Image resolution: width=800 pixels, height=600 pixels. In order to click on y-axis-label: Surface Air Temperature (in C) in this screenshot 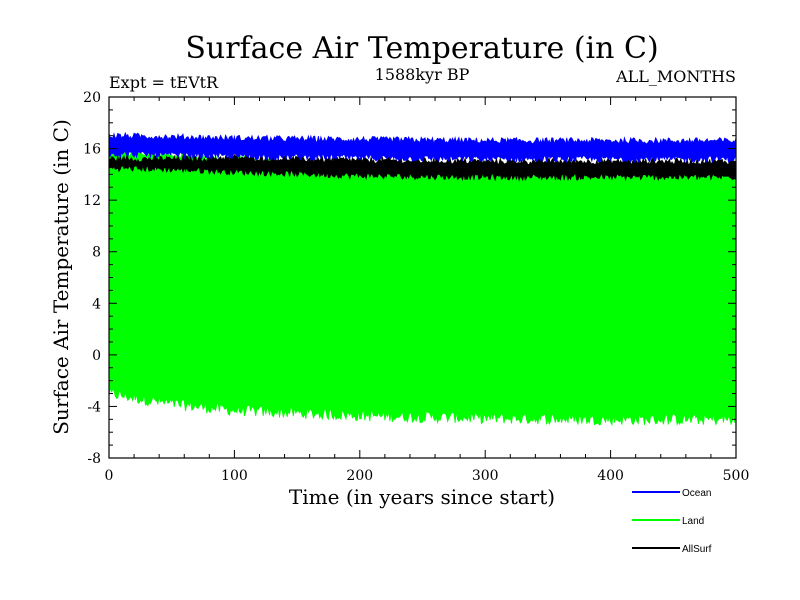, I will do `click(61, 277)`.